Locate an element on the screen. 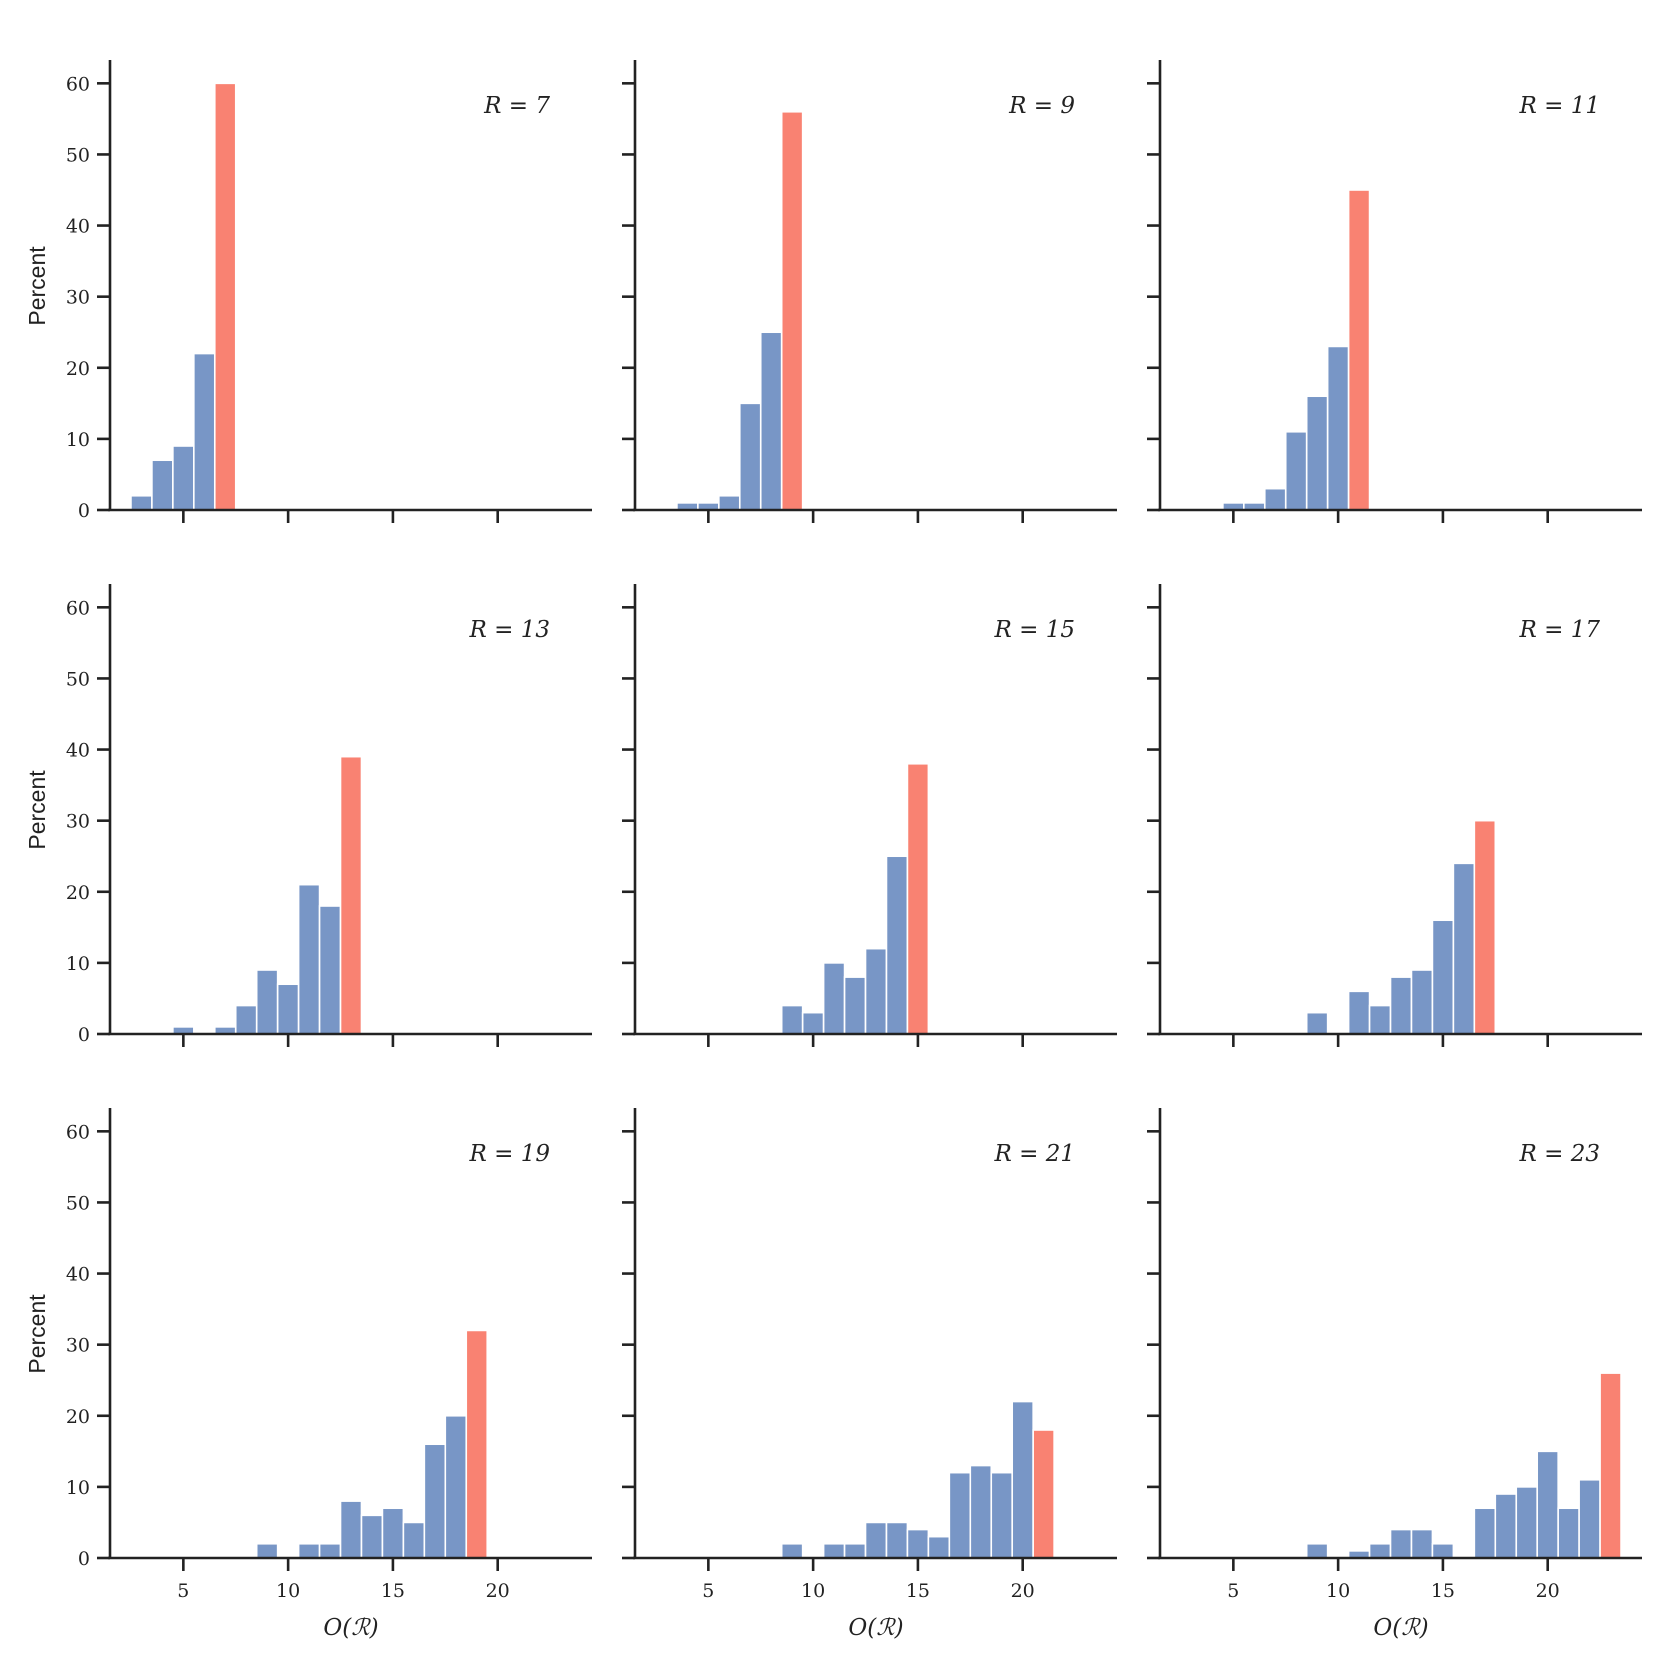 This screenshot has width=1661, height=1661. panel-r-13: 0 10 20 30 40 50 60 R = 13 Percent is located at coordinates (308, 815).